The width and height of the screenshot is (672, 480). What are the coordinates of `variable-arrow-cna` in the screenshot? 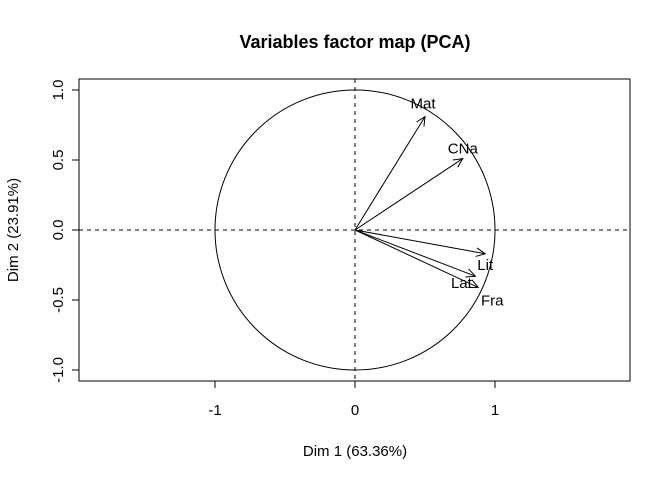 It's located at (409, 194).